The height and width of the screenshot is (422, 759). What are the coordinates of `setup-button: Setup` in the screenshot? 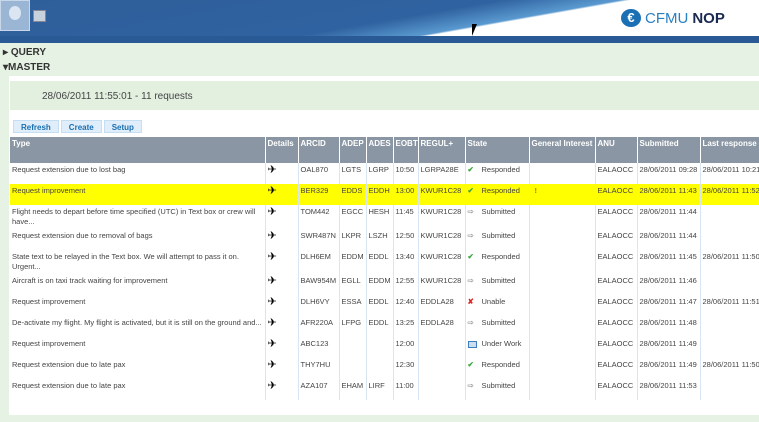 It's located at (122, 126).